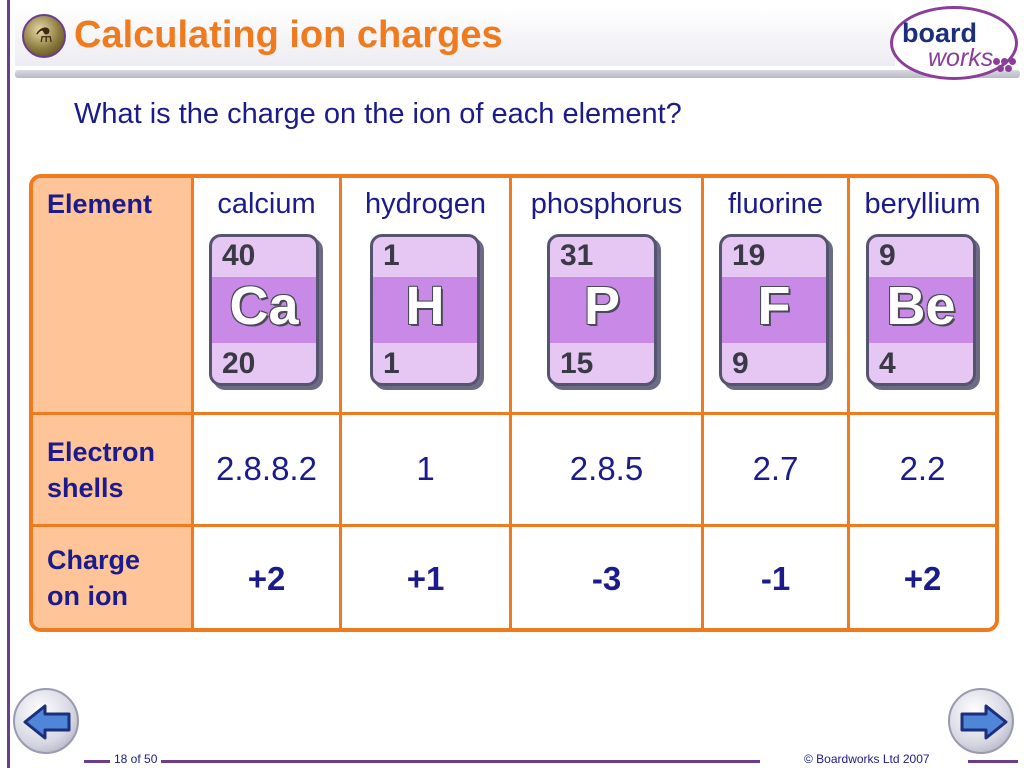  I want to click on charge-fluorine: -1, so click(775, 578).